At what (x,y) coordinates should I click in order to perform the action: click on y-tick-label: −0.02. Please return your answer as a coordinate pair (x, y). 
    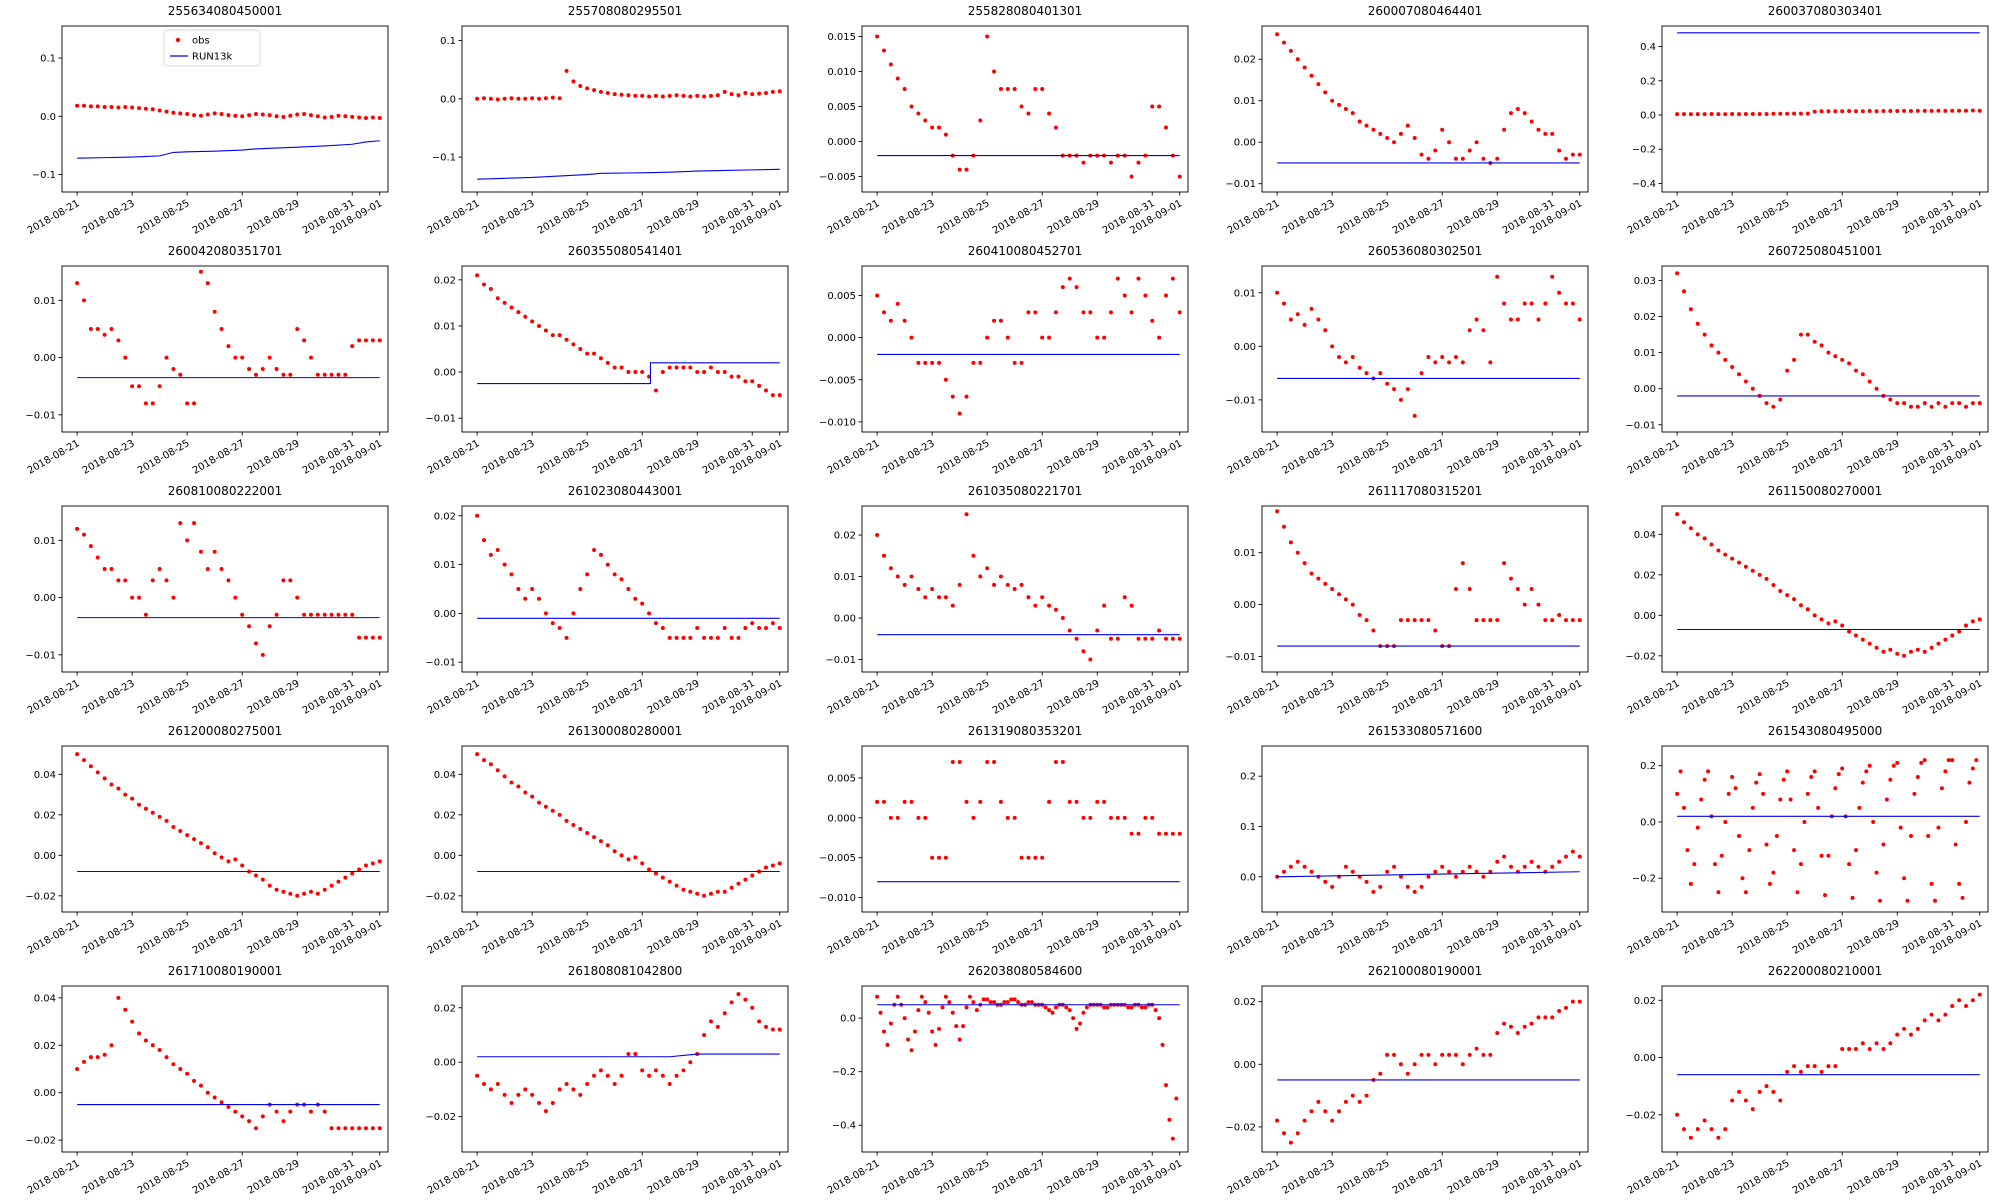
    Looking at the image, I should click on (40, 1141).